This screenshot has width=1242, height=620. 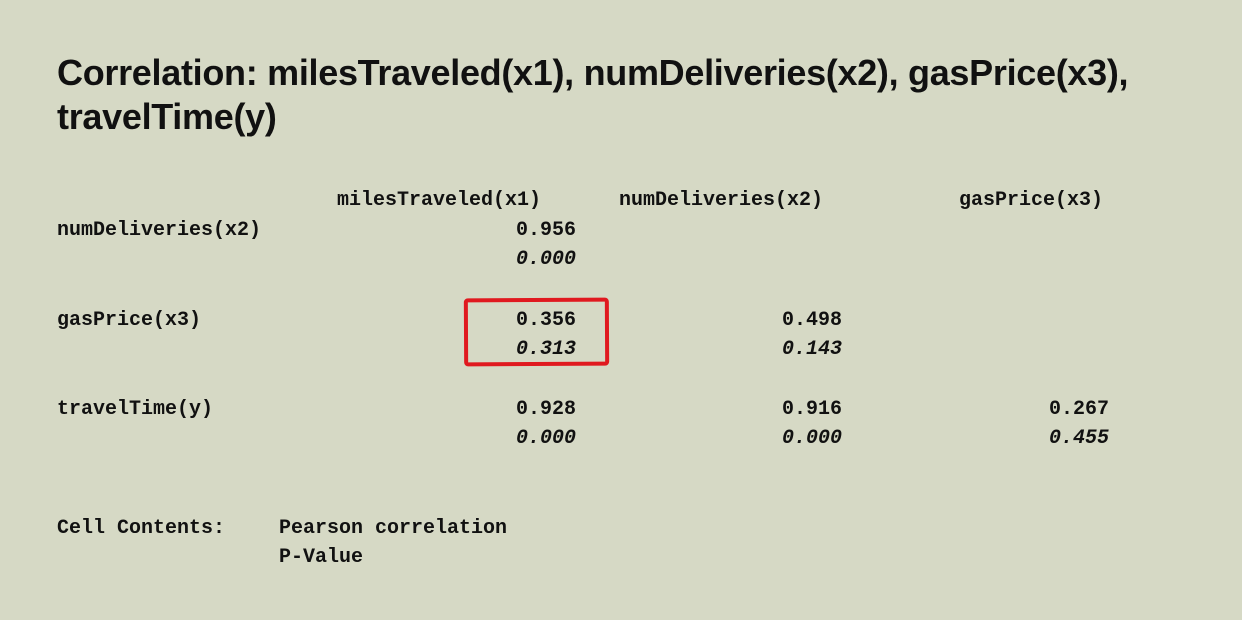 I want to click on pearson-y-x1: 0.928, so click(x=545, y=409).